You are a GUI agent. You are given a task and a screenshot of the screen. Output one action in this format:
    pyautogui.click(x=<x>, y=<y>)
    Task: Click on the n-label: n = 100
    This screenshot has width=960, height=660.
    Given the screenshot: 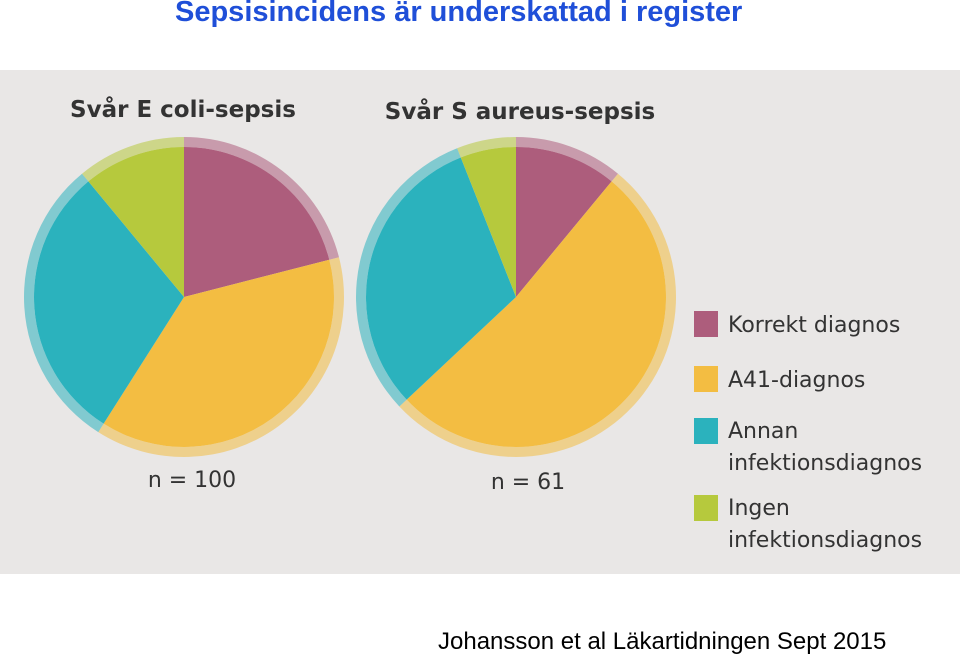 What is the action you would take?
    pyautogui.click(x=192, y=480)
    